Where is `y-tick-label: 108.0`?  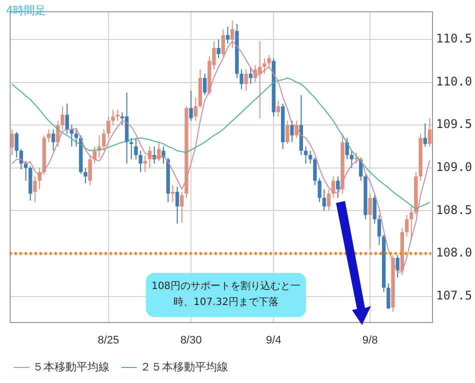 y-tick-label: 108.0 is located at coordinates (454, 253).